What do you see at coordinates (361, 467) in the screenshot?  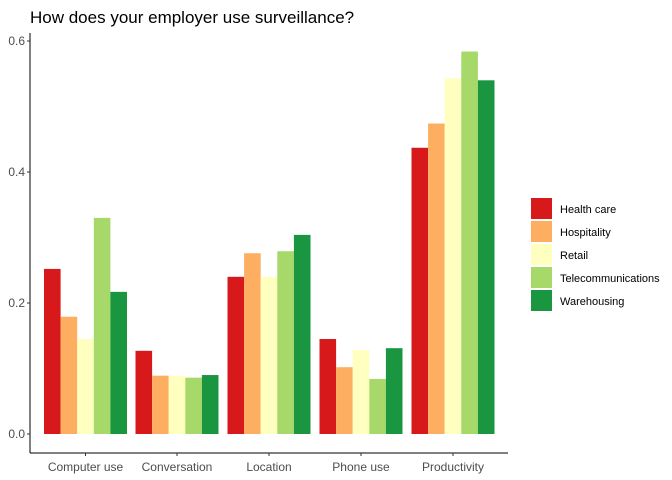 I see `x-tick-label: Phone use` at bounding box center [361, 467].